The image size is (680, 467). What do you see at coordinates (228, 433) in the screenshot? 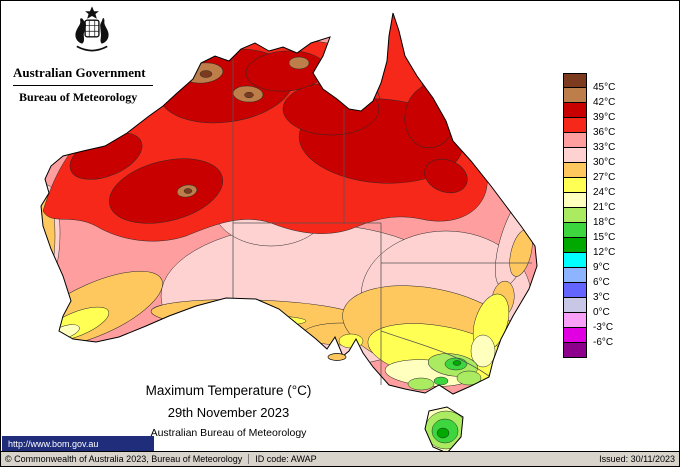
I see `map-org: Australian Bureau of Meteorology` at bounding box center [228, 433].